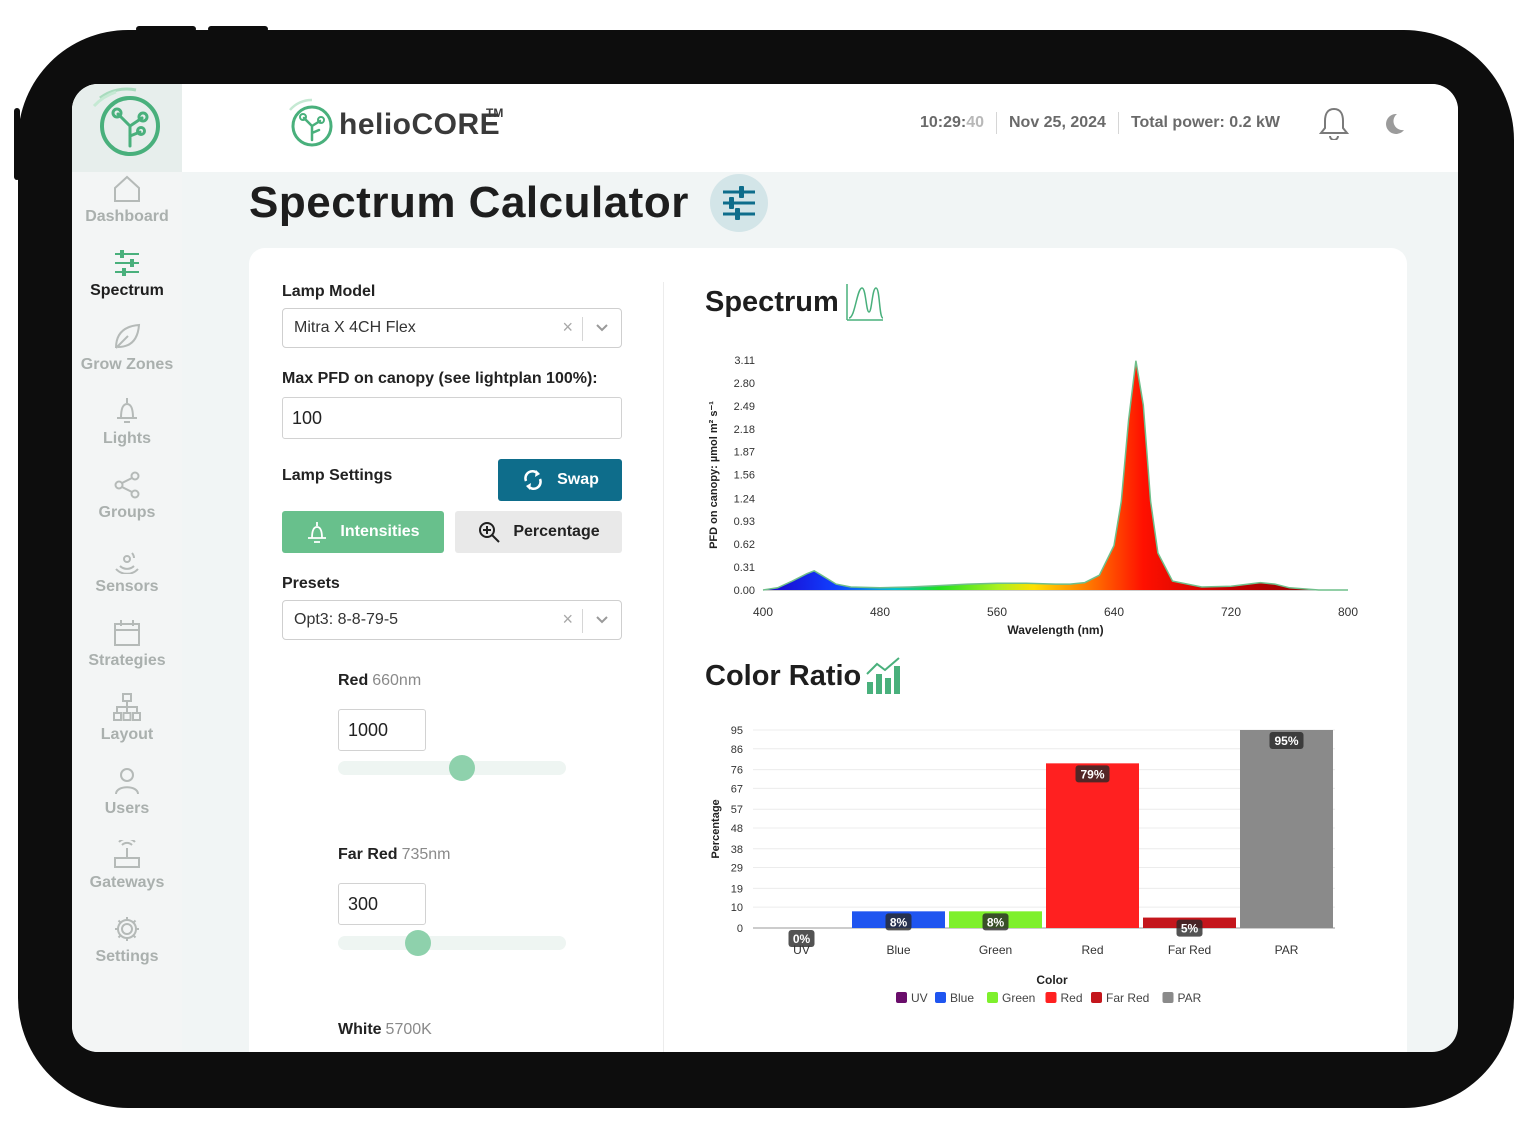  I want to click on sitemap-icon, so click(127, 707).